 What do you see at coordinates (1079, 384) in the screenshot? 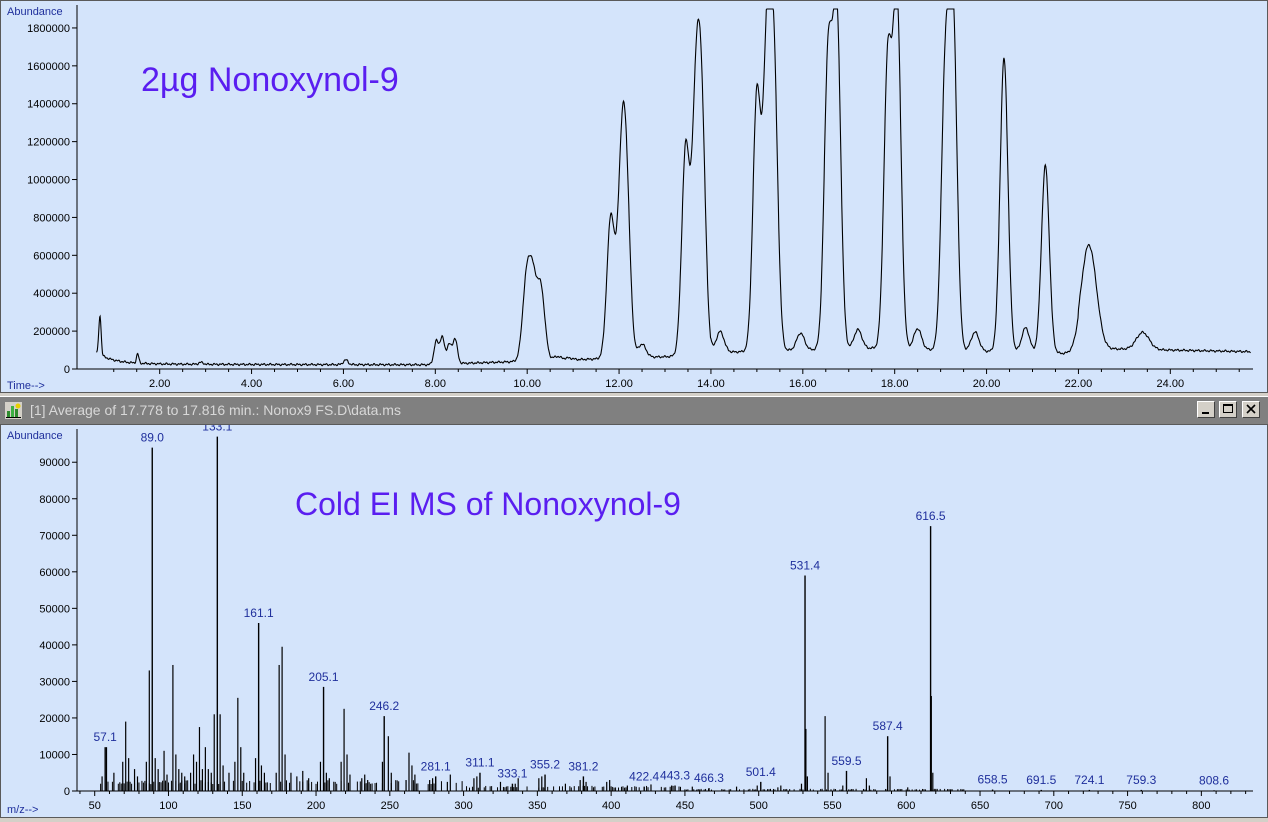
I see `chromatogram-x-tick-label: 22.00` at bounding box center [1079, 384].